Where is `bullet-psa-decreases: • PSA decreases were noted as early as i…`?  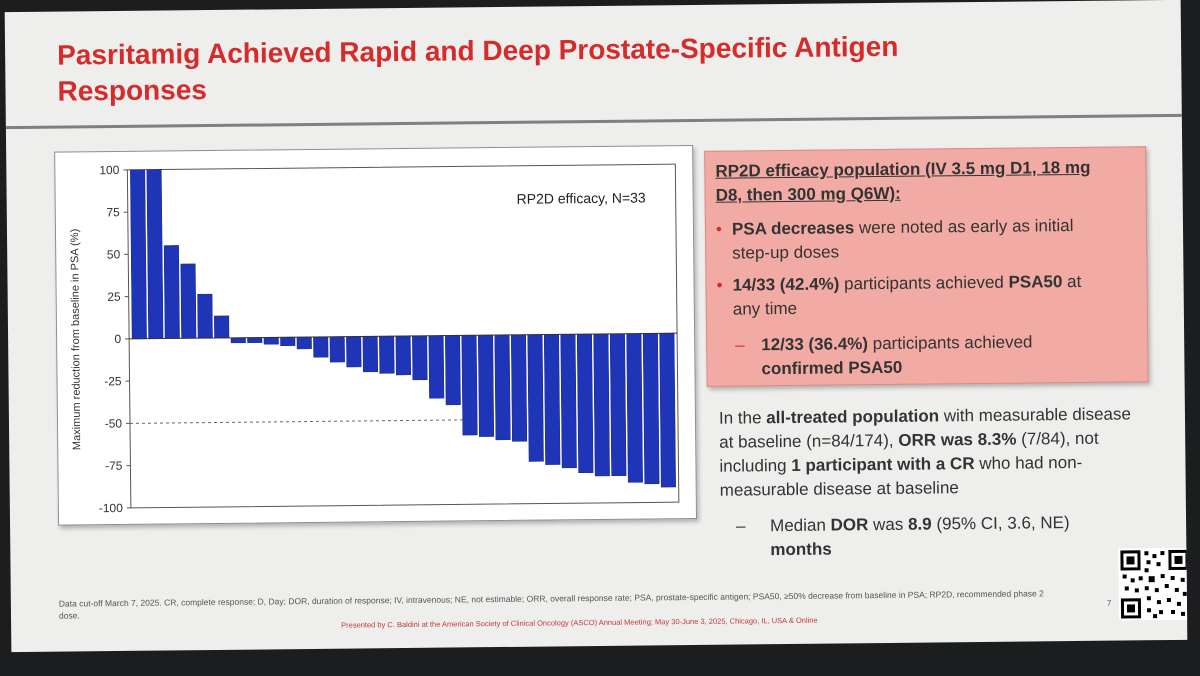
bullet-psa-decreases: • PSA decreases were noted as early as i… is located at coordinates (934, 239).